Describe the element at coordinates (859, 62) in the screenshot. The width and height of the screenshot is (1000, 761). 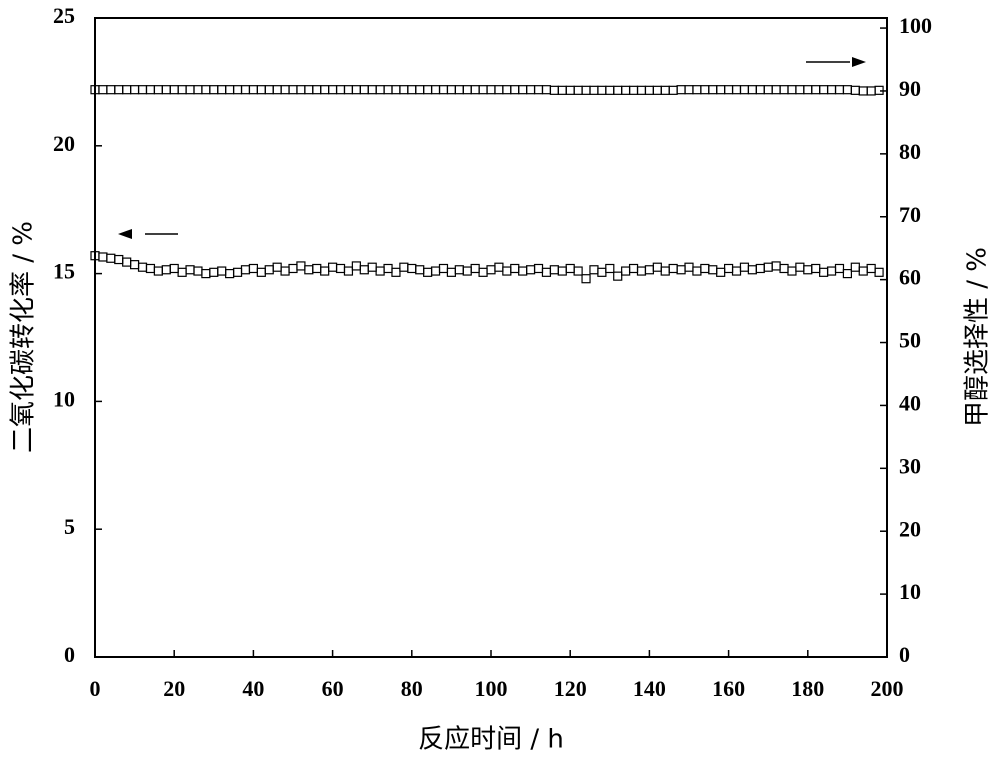
I see `arrow-right-head` at that location.